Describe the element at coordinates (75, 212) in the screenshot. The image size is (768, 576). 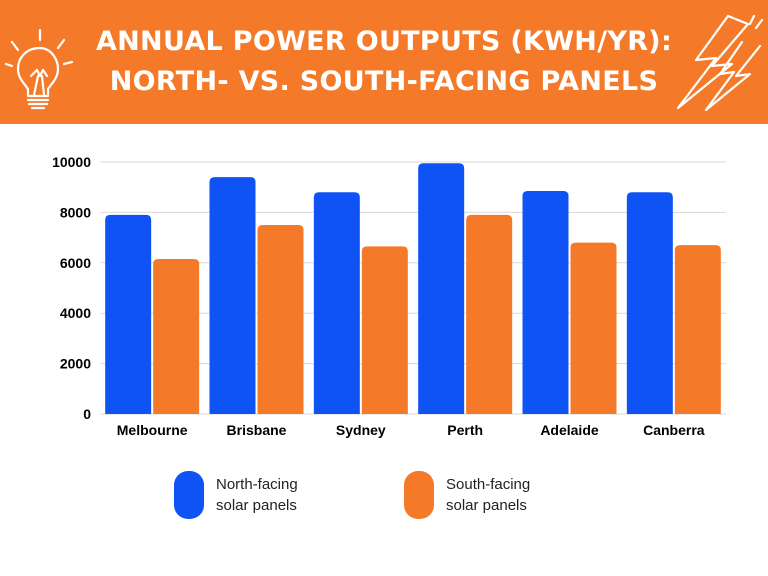
I see `y-tick-label: 8000` at that location.